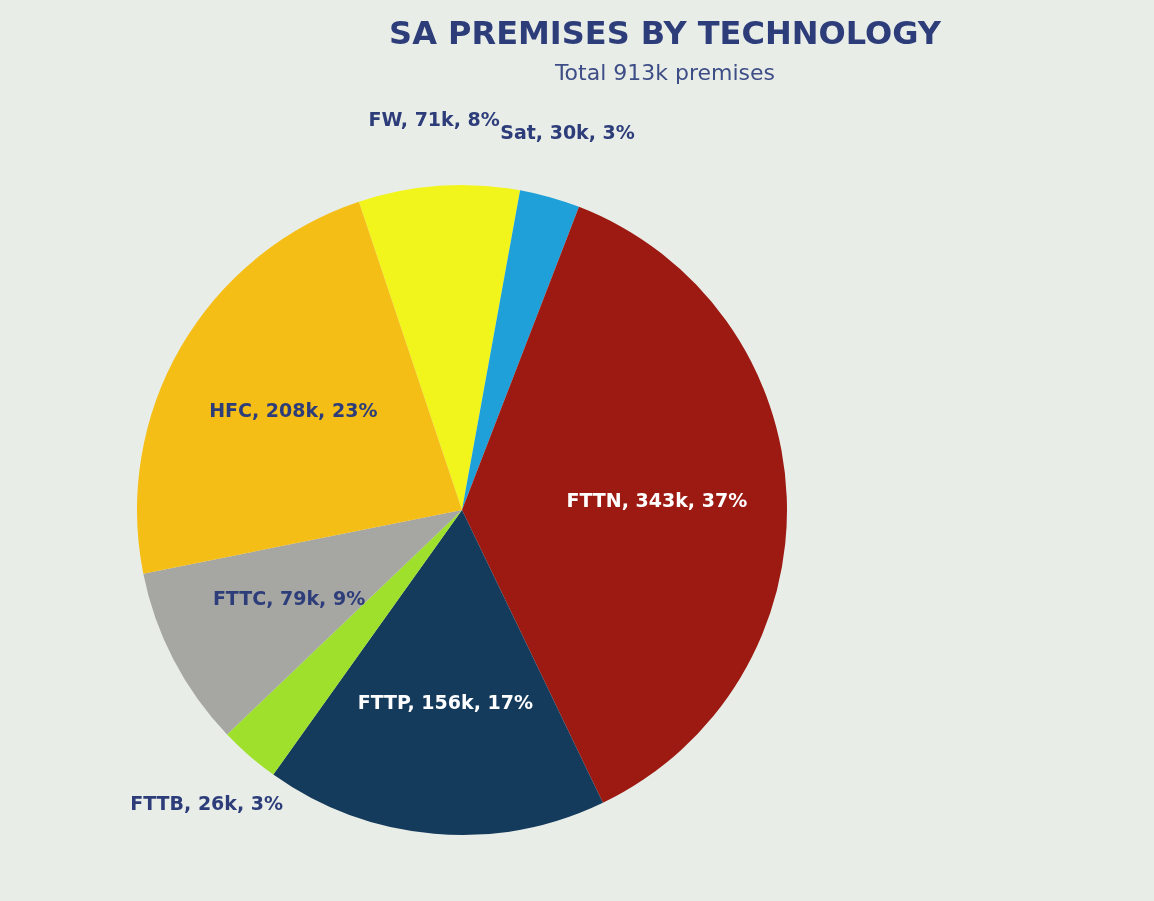 This screenshot has width=1154, height=901. I want to click on chart-title: SA PREMISES BY TECHNOLOGY, so click(665, 33).